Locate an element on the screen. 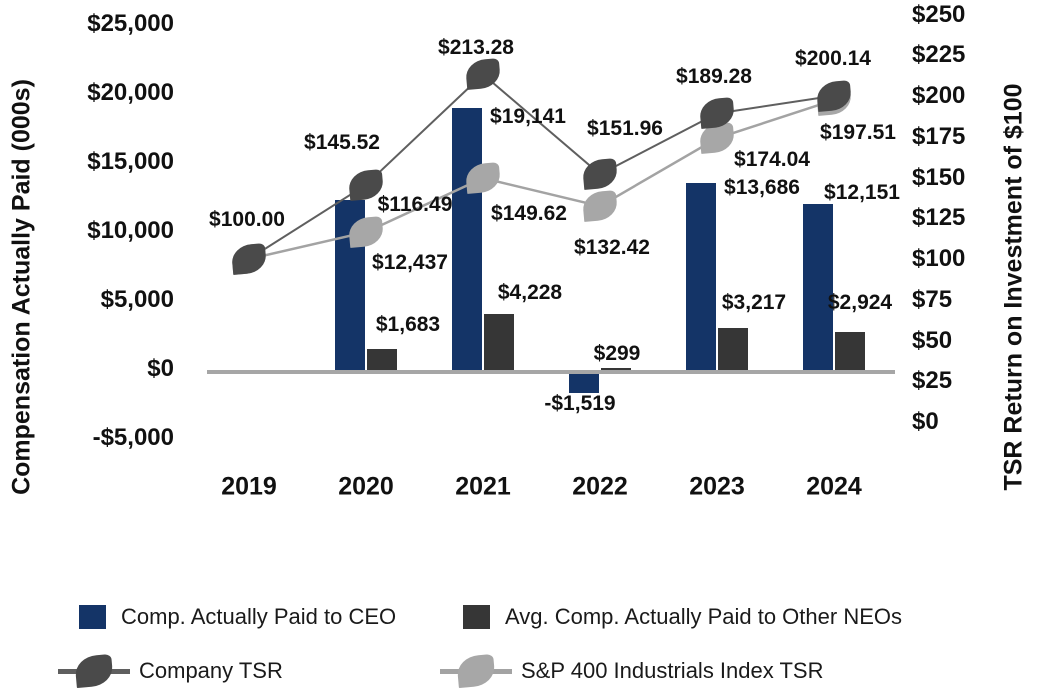 Image resolution: width=1038 pixels, height=691 pixels. right-axis-tick: $0 is located at coordinates (925, 421).